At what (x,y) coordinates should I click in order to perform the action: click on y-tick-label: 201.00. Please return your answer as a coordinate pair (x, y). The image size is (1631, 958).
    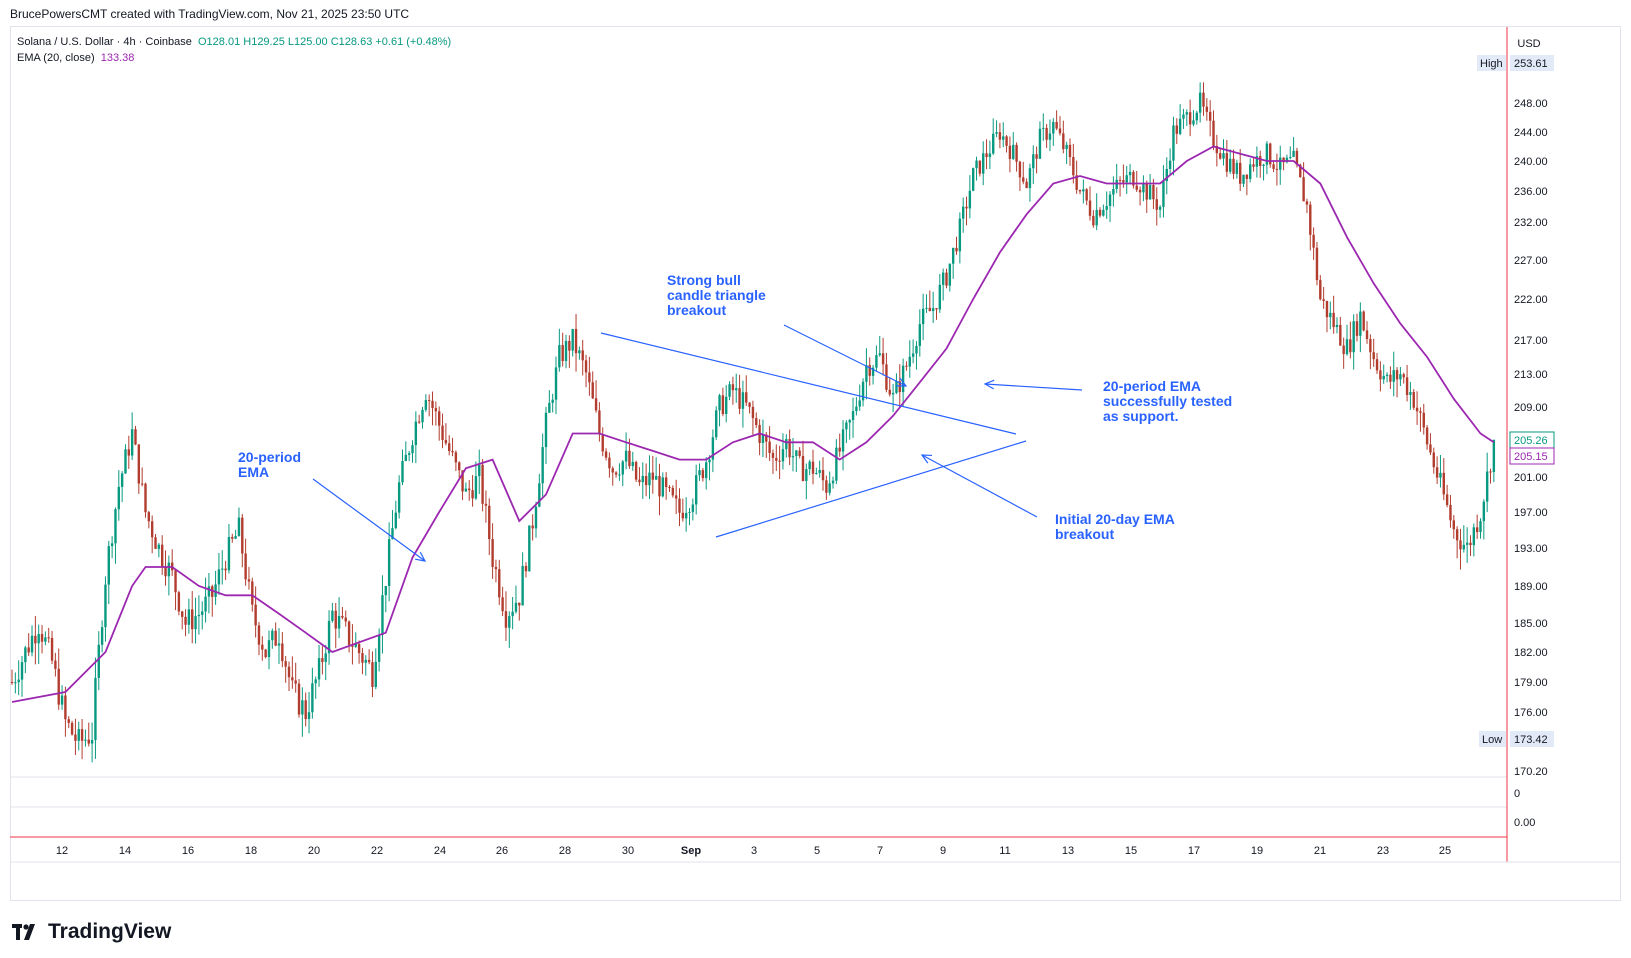
    Looking at the image, I should click on (1531, 478).